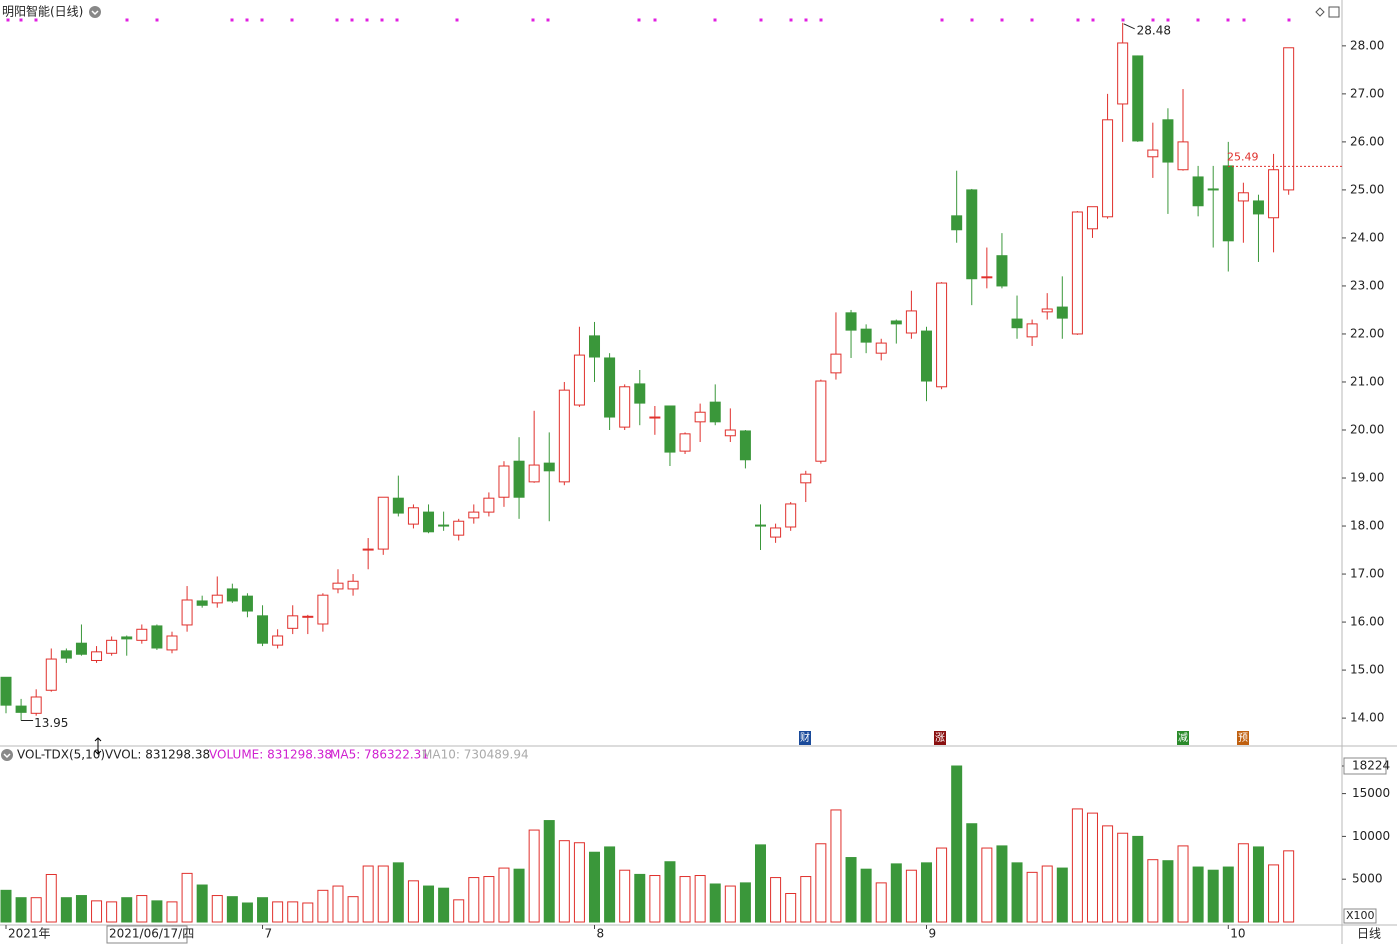  What do you see at coordinates (932, 934) in the screenshot?
I see `x-tick-label: 9` at bounding box center [932, 934].